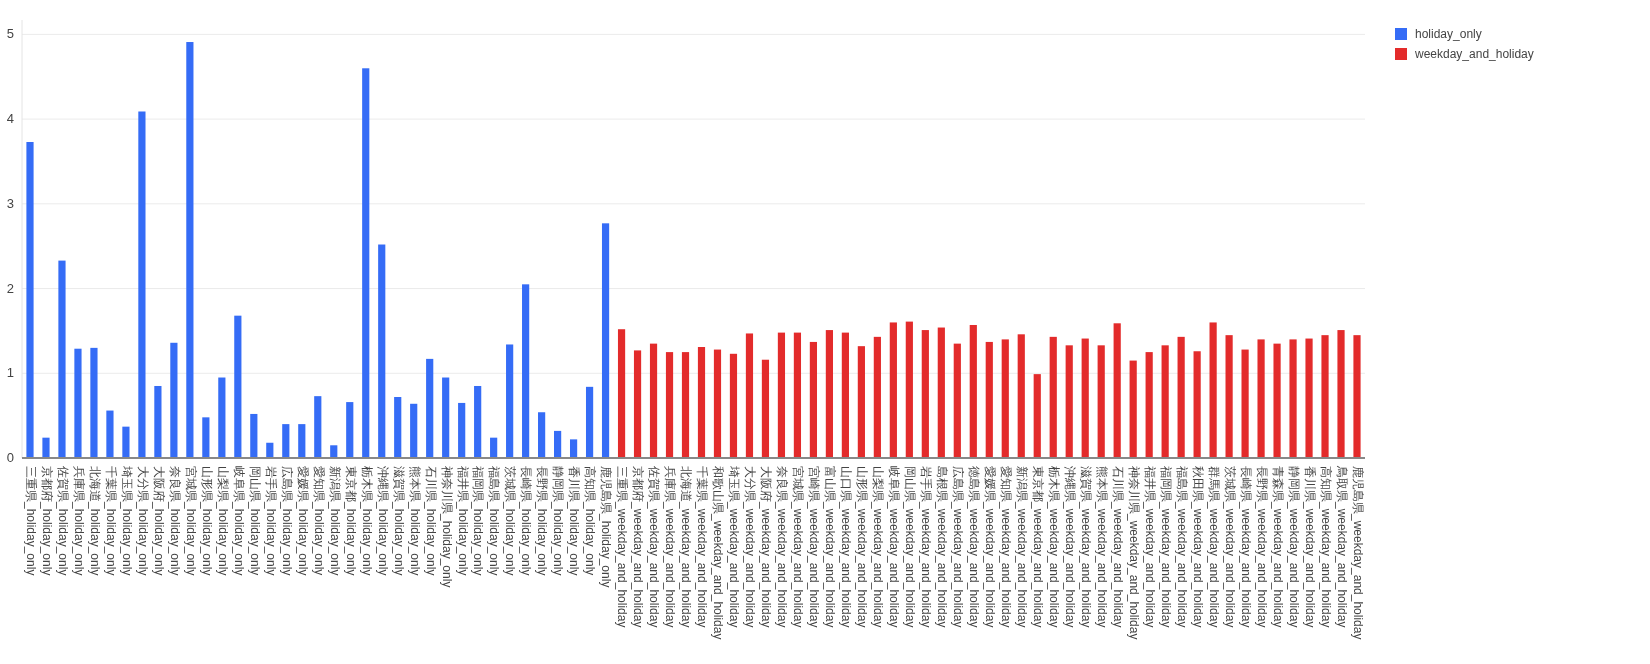 This screenshot has height=664, width=1650. I want to click on x-tick-label: 山梨県_weekday_and_holiday, so click(878, 547).